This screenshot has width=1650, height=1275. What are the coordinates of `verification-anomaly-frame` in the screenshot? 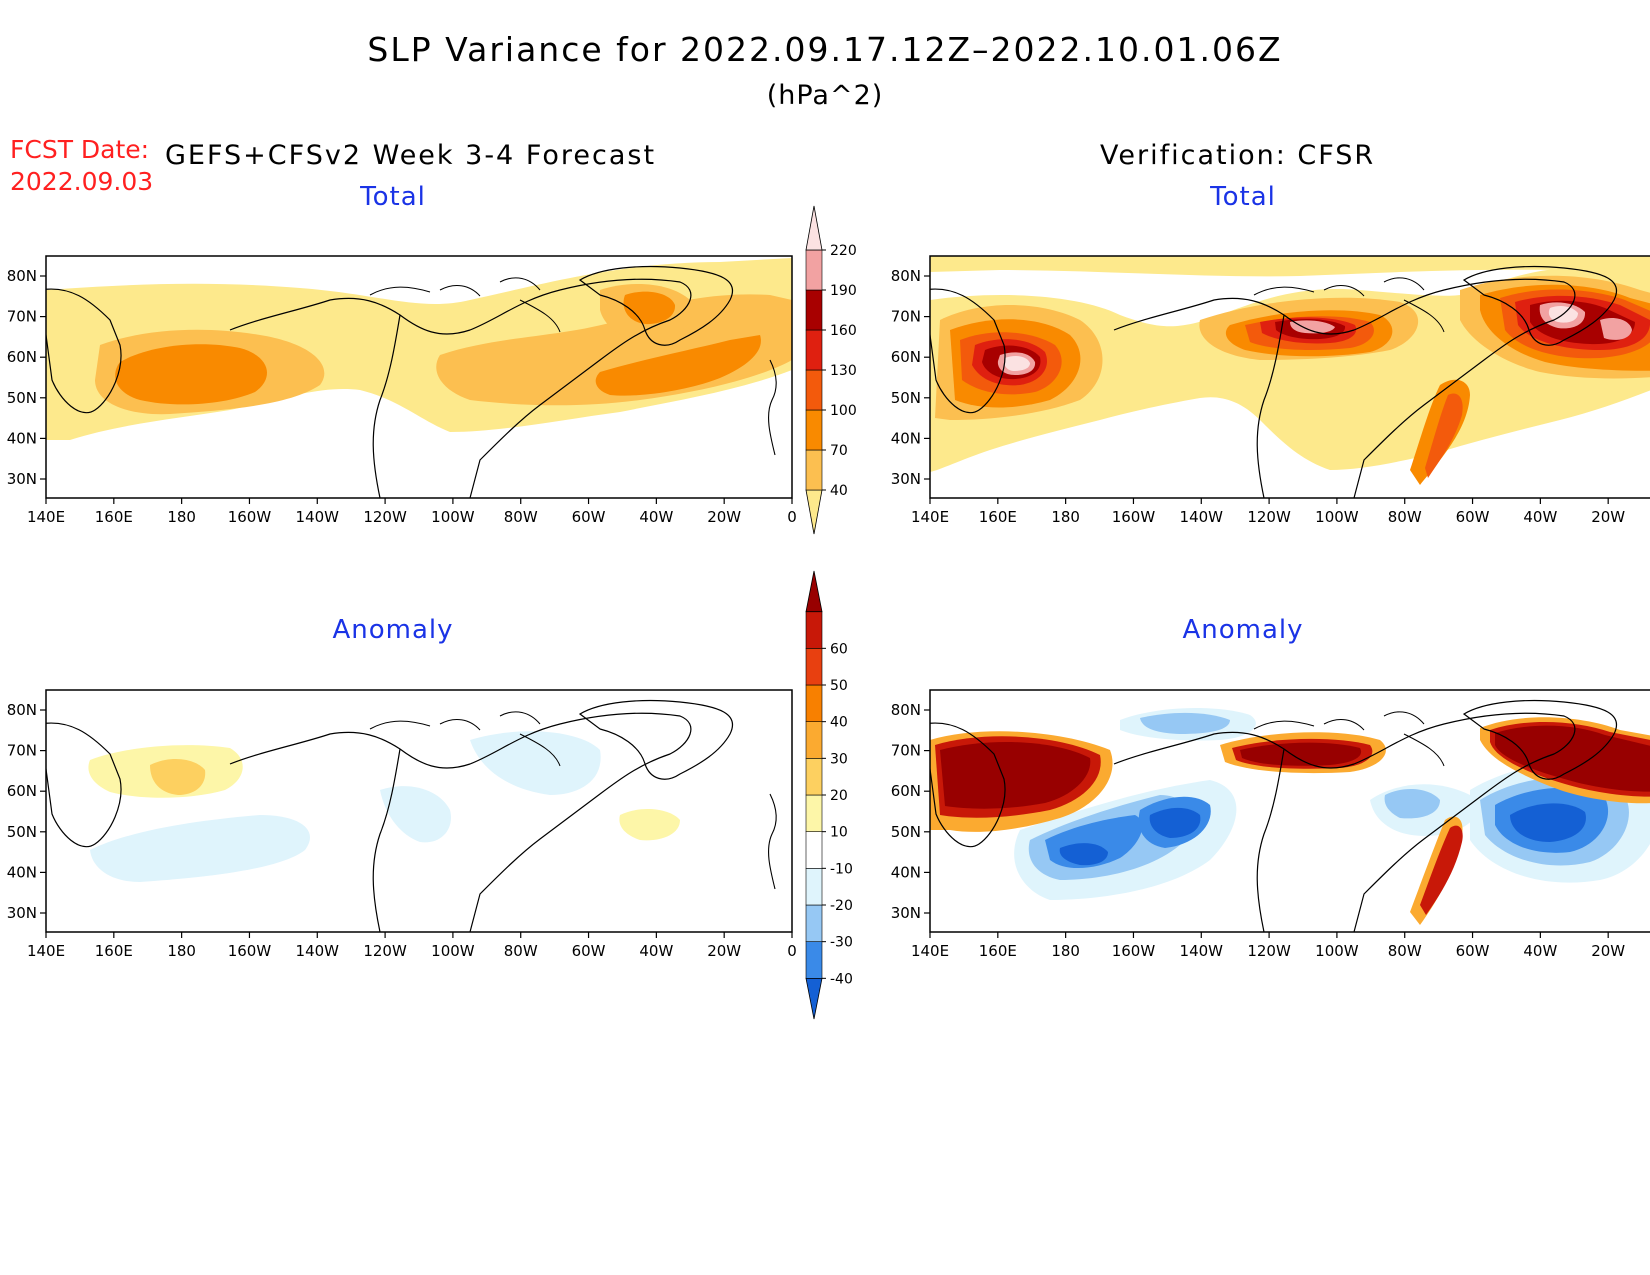 It's located at (1289, 811).